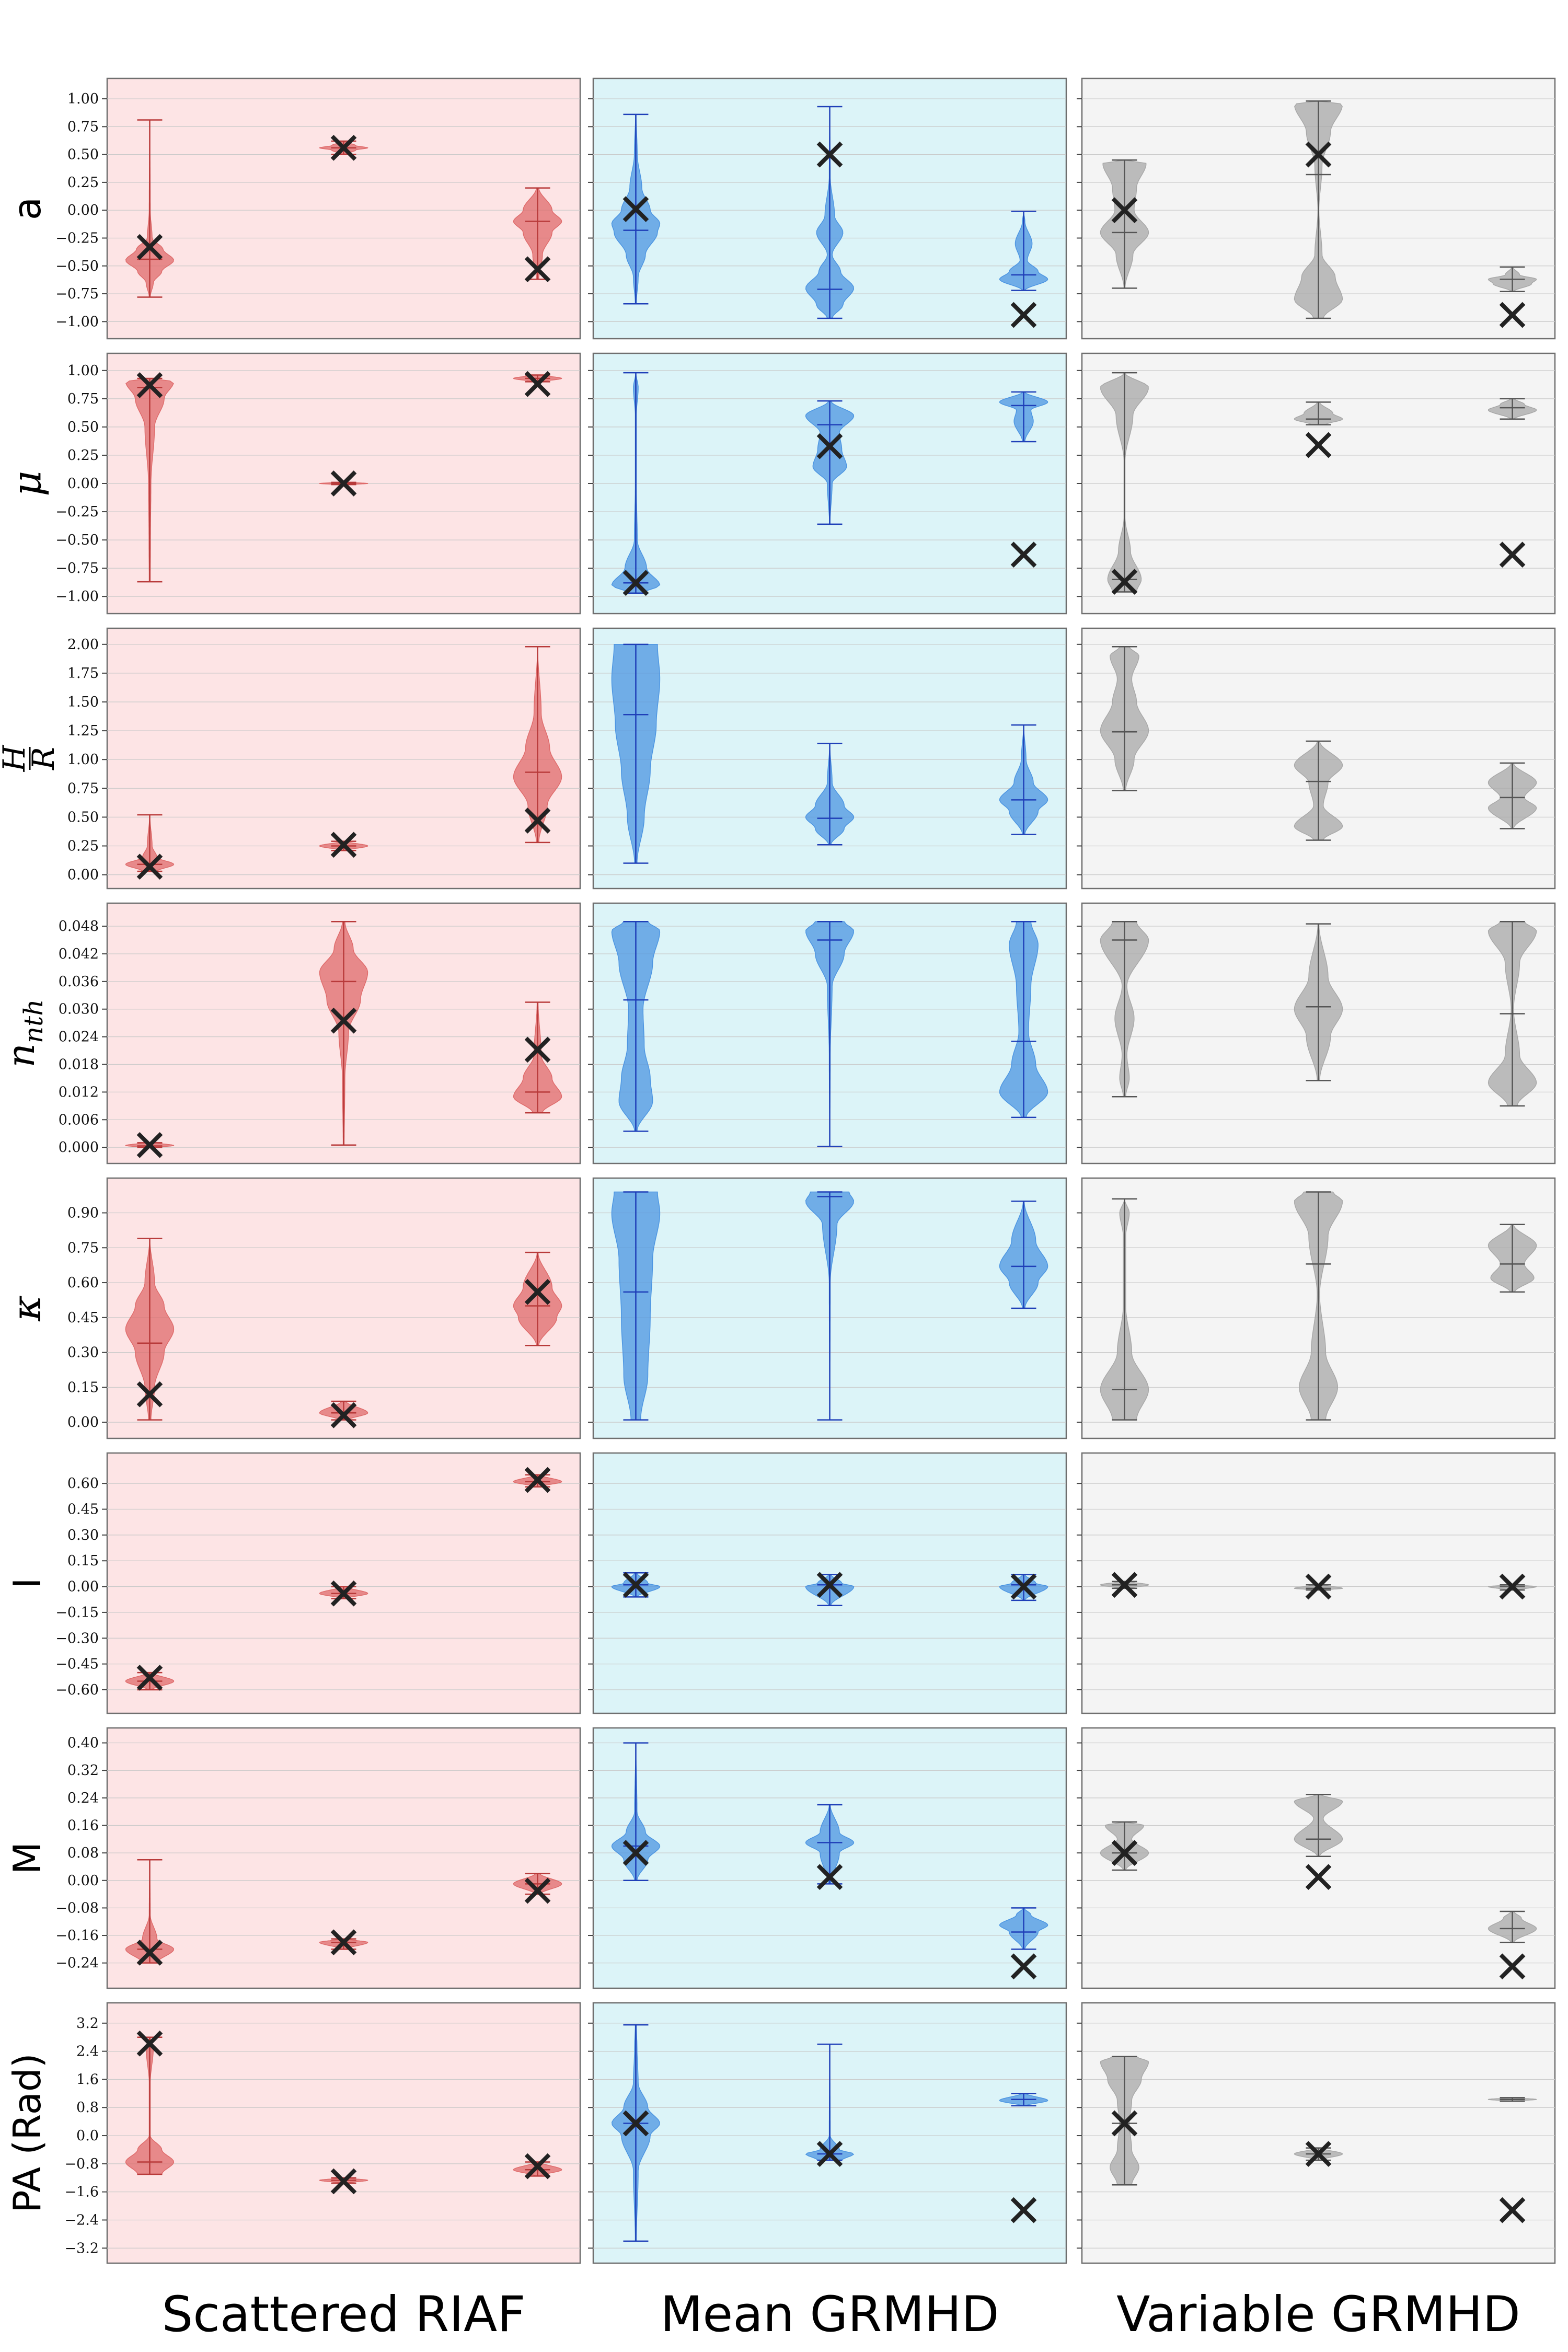  I want to click on row-7: M 0.40 0.32 0.24 0.16 0.08 0.00 −0.08 −0.16 −0.24, so click(780, 1858).